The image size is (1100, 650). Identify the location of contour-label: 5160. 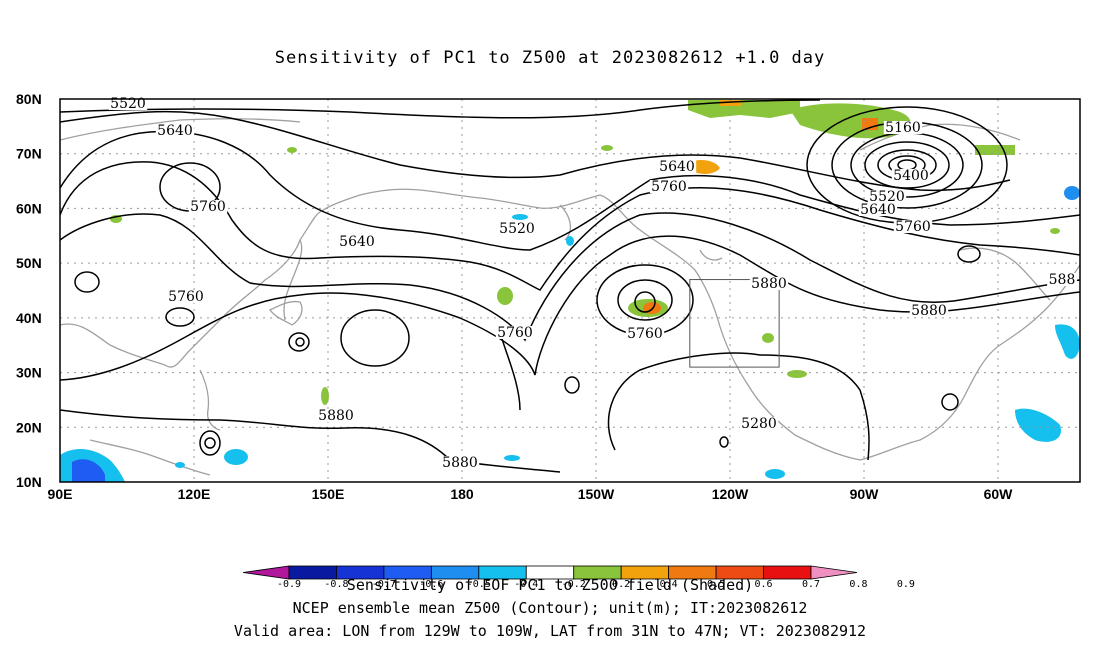
(903, 128).